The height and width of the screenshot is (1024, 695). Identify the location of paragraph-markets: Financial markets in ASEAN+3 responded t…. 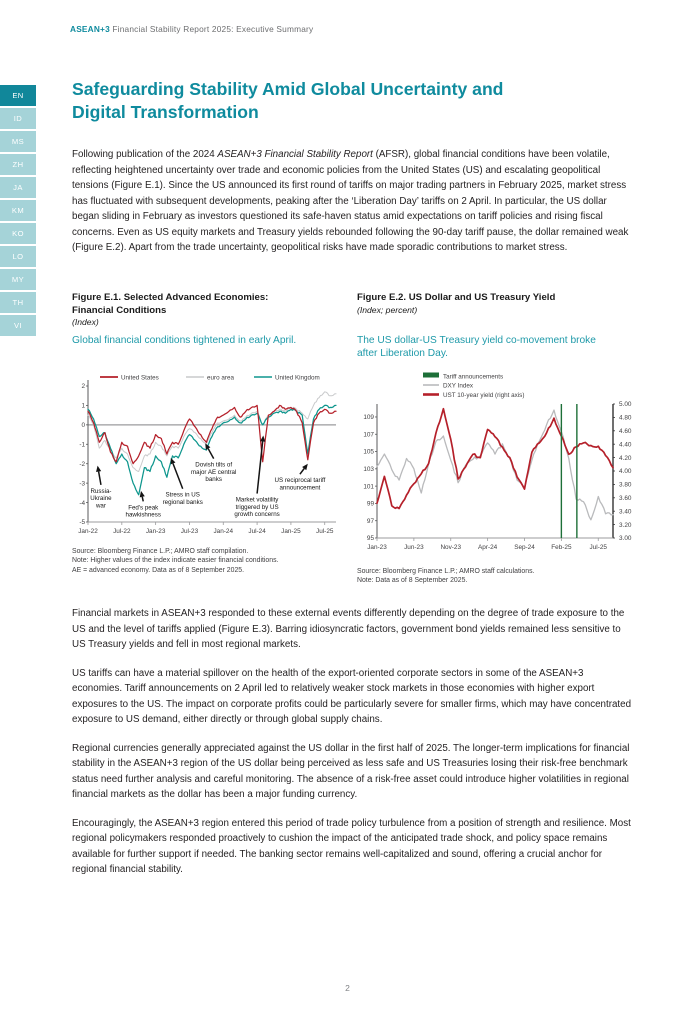
(348, 629).